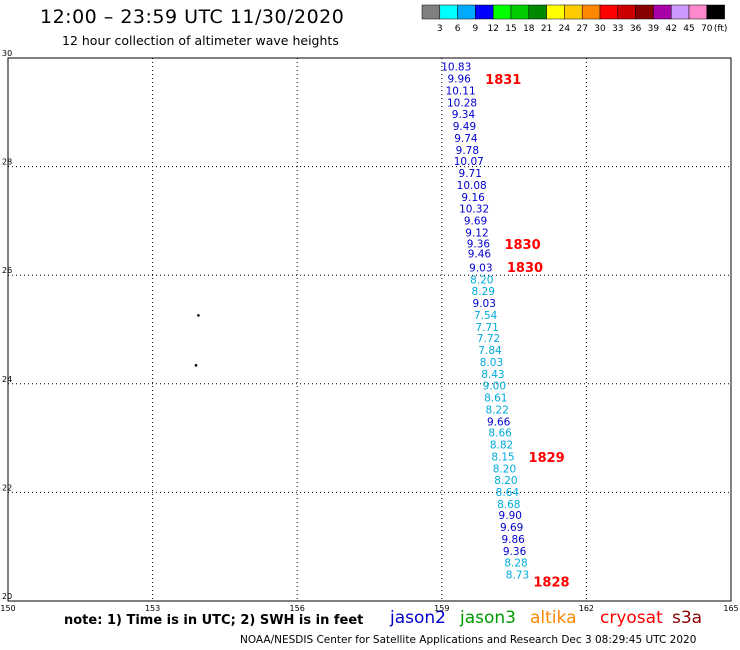 The image size is (740, 650). I want to click on color-scale-tick-label: 27, so click(581, 29).